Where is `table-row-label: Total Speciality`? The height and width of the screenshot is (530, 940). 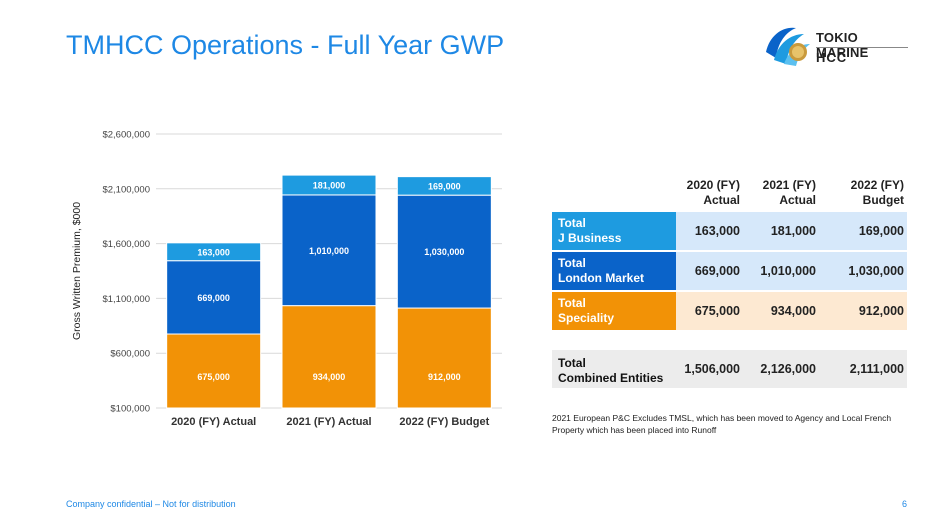
table-row-label: Total Speciality is located at coordinates (614, 311).